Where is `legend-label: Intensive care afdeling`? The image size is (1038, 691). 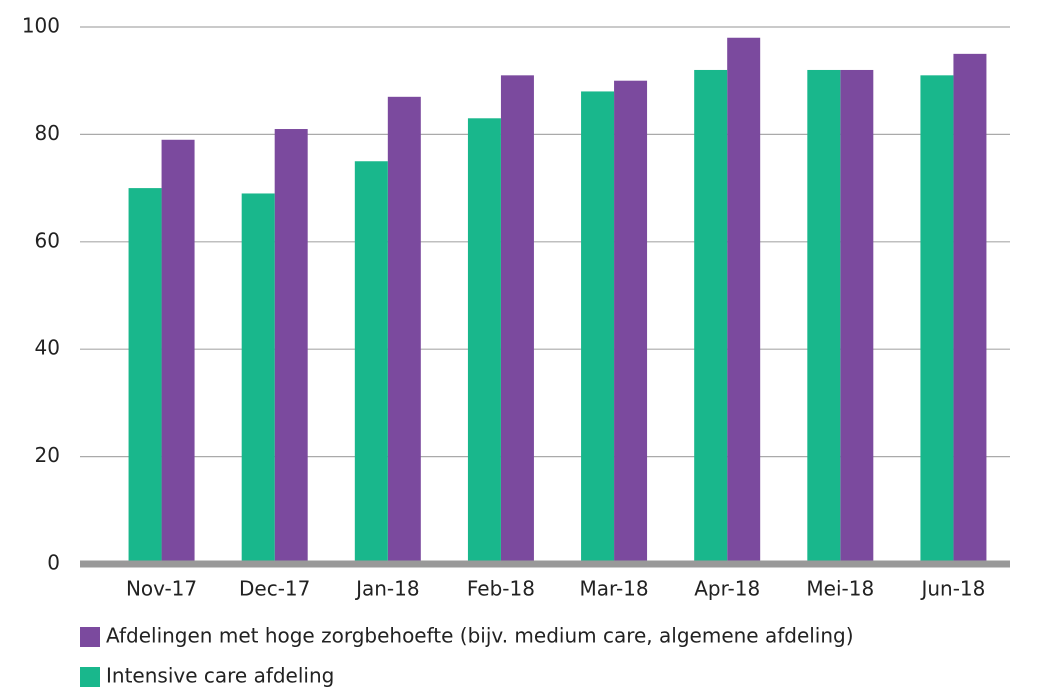 legend-label: Intensive care afdeling is located at coordinates (220, 676).